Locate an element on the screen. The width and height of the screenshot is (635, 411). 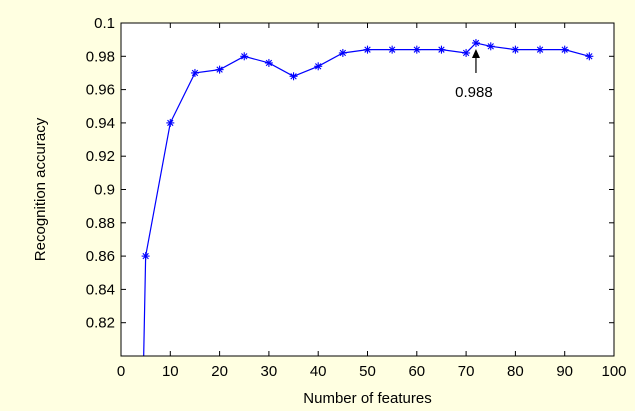
x-tick-label: 30 is located at coordinates (269, 371).